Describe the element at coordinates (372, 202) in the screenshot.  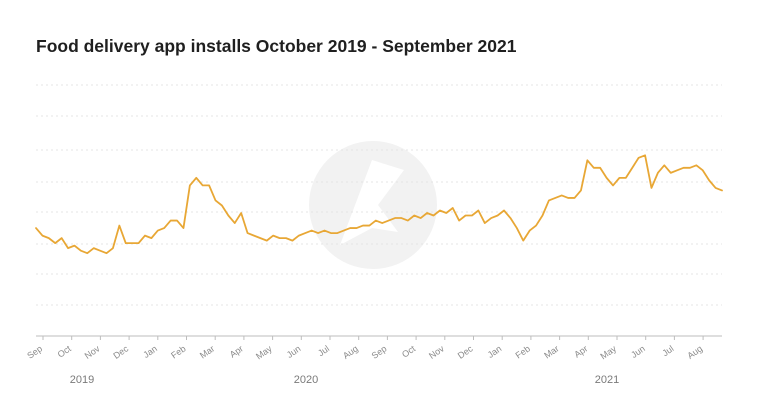
I see `brand-logo-icon` at that location.